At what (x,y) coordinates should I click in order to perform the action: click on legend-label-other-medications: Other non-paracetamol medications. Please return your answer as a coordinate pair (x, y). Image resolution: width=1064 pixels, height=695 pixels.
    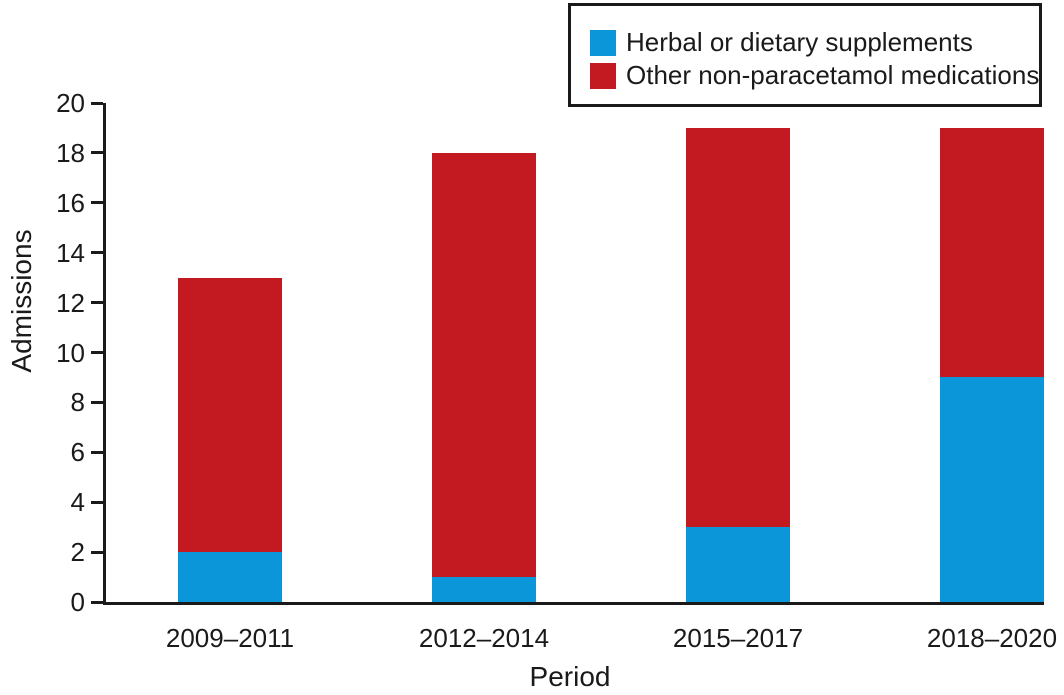
    Looking at the image, I should click on (833, 75).